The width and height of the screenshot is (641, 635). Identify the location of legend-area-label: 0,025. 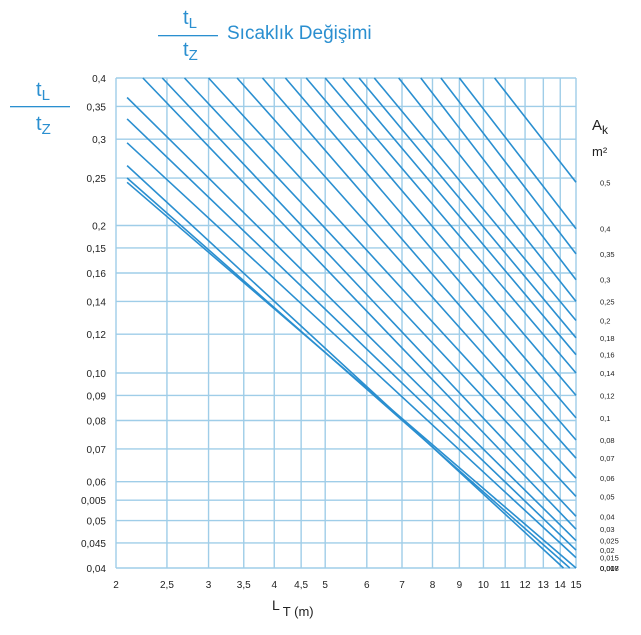
(609, 541).